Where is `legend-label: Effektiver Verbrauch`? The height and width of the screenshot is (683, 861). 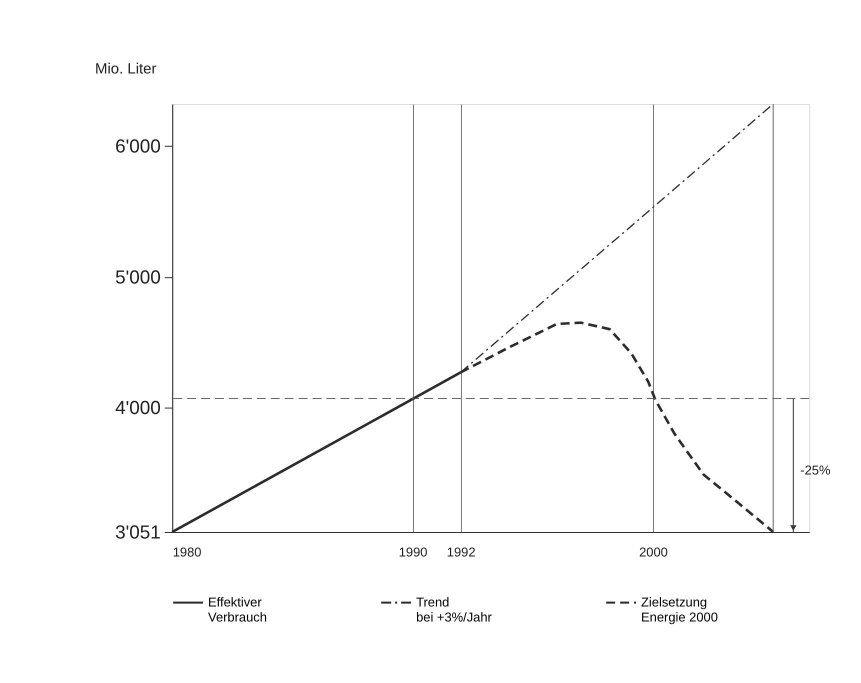 legend-label: Effektiver Verbrauch is located at coordinates (237, 609).